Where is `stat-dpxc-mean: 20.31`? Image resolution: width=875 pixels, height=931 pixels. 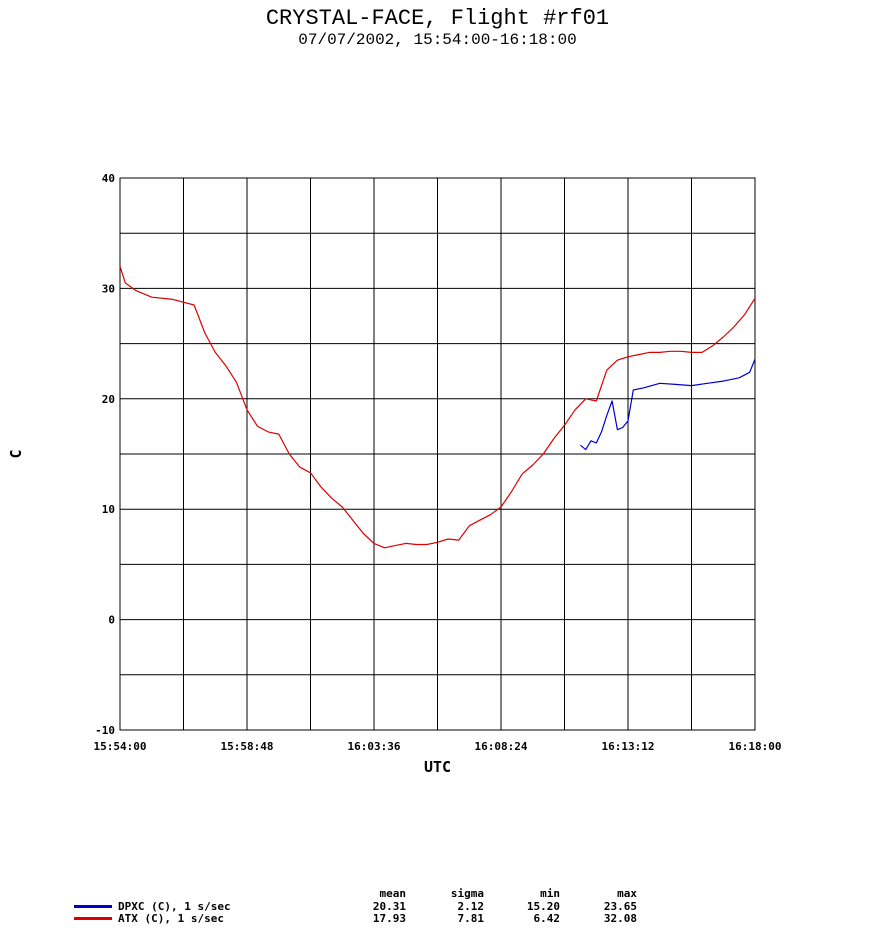
stat-dpxc-mean: 20.31 is located at coordinates (389, 906).